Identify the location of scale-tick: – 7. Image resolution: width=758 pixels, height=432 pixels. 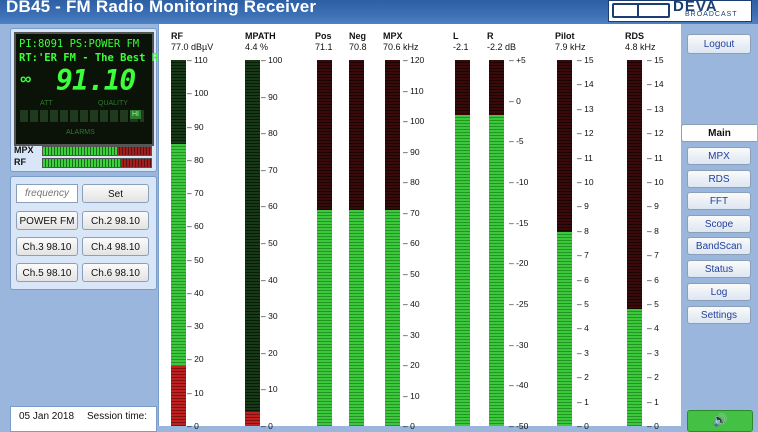
(583, 255).